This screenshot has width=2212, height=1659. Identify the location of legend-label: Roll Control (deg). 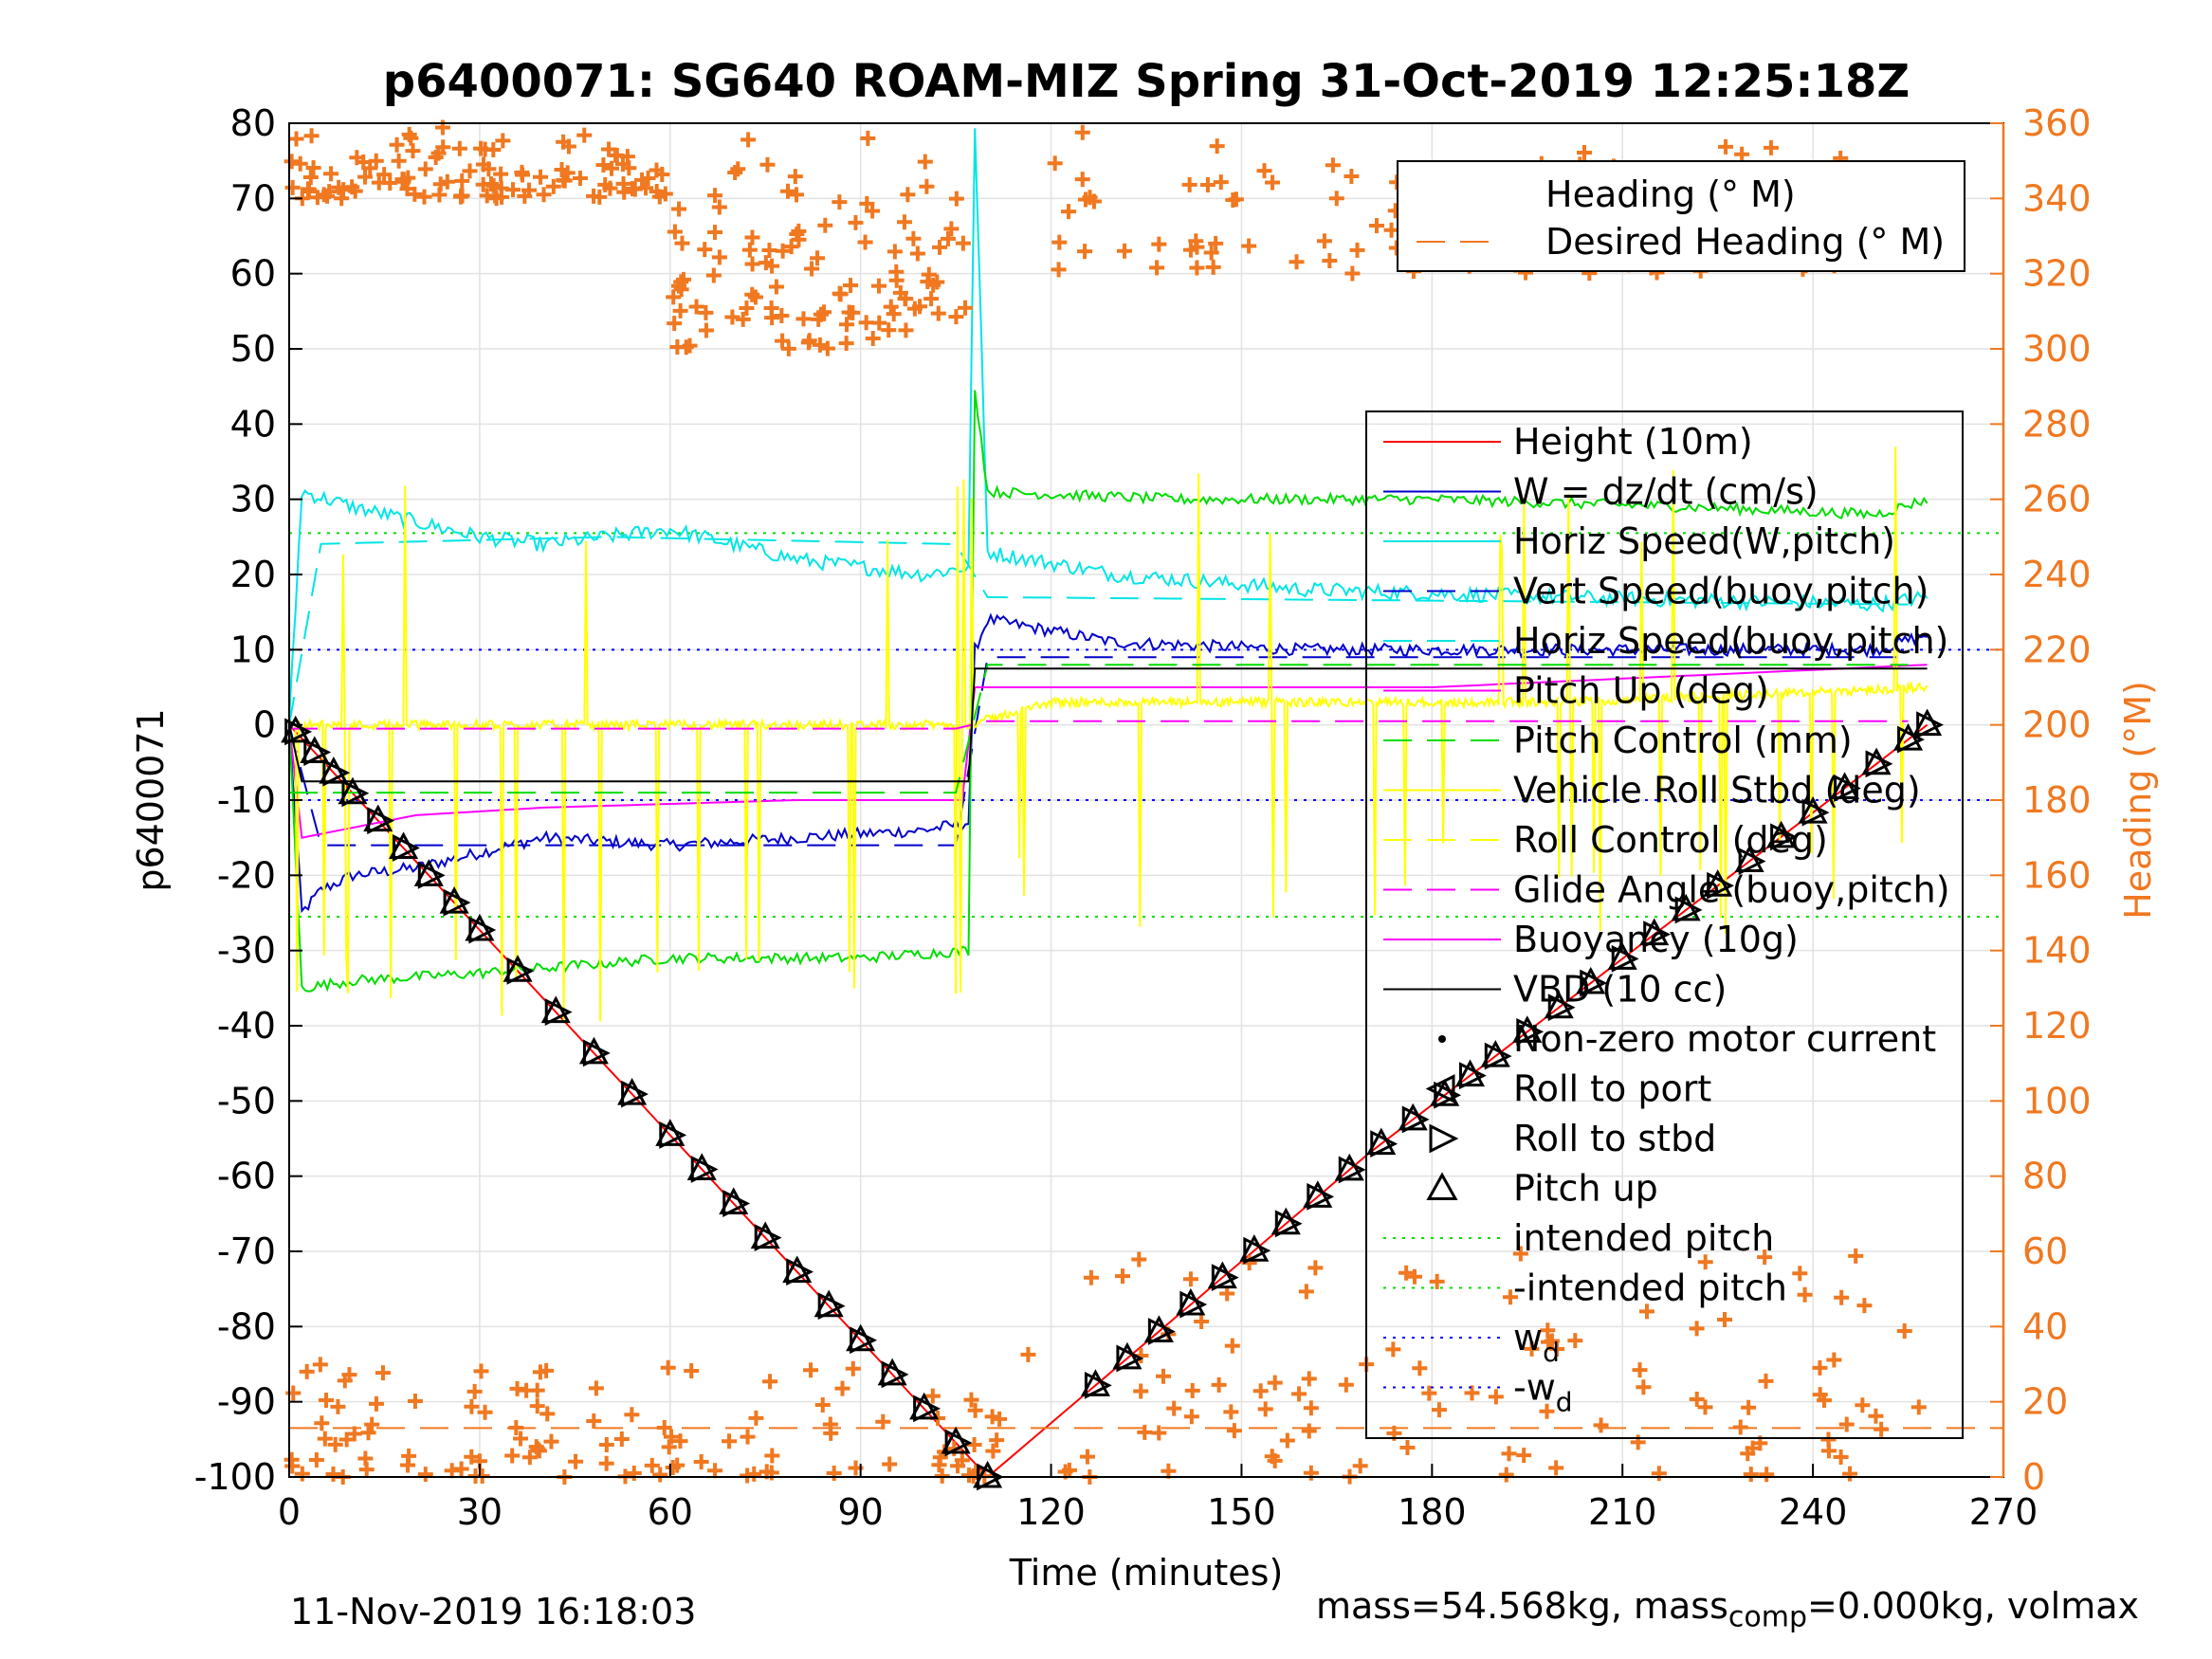
(1670, 840).